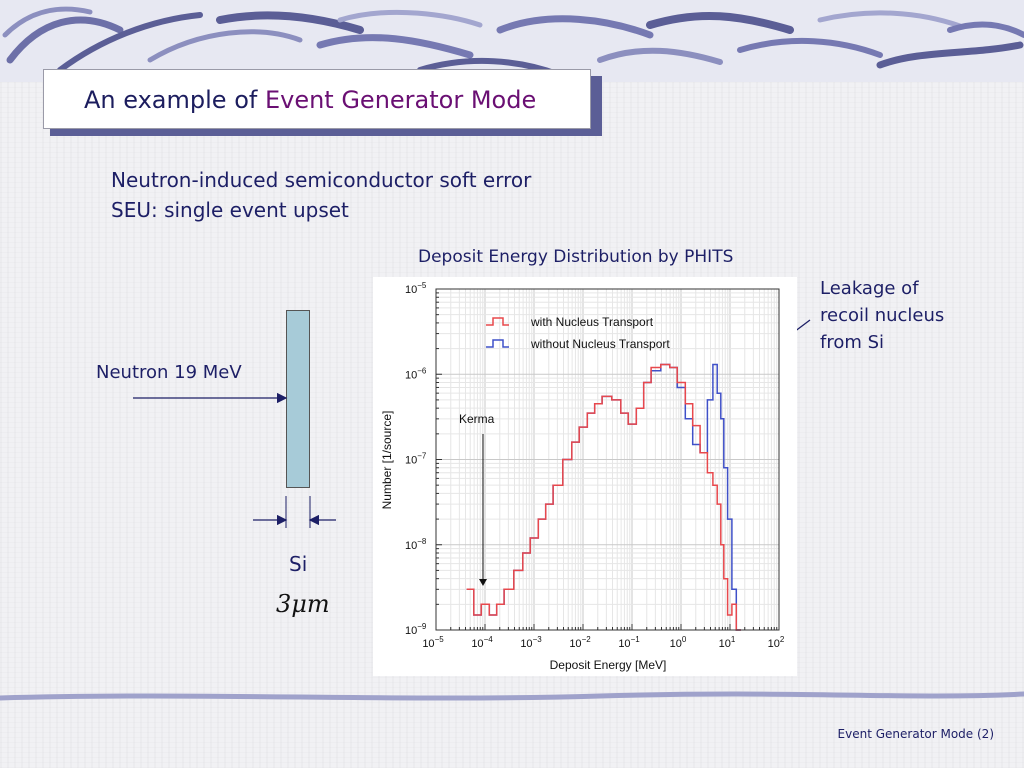 This screenshot has height=768, width=1024. Describe the element at coordinates (169, 372) in the screenshot. I see `neutron-label: Neutron 19 MeV` at that location.